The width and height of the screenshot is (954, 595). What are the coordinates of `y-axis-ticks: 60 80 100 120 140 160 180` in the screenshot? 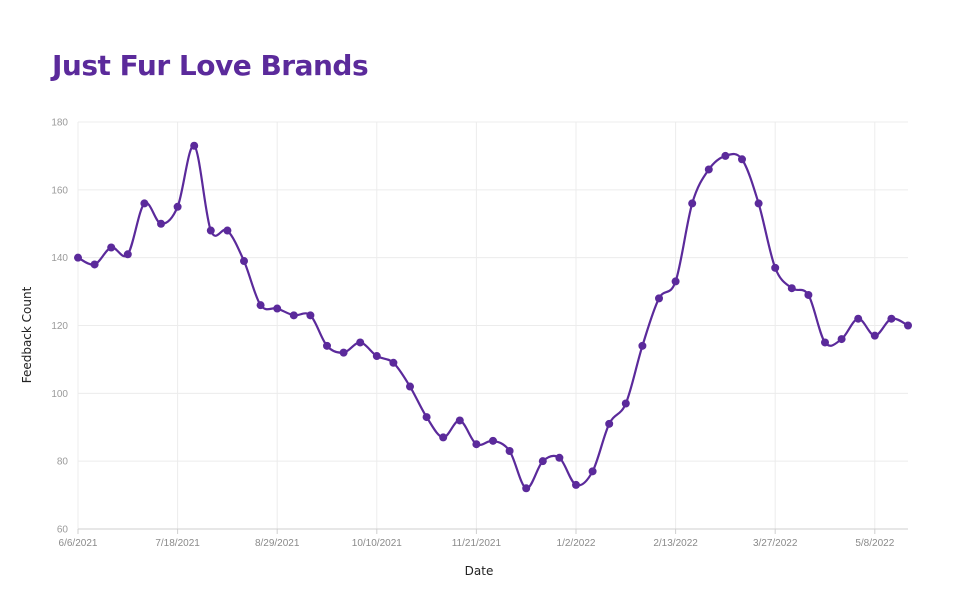 It's located at (59, 327).